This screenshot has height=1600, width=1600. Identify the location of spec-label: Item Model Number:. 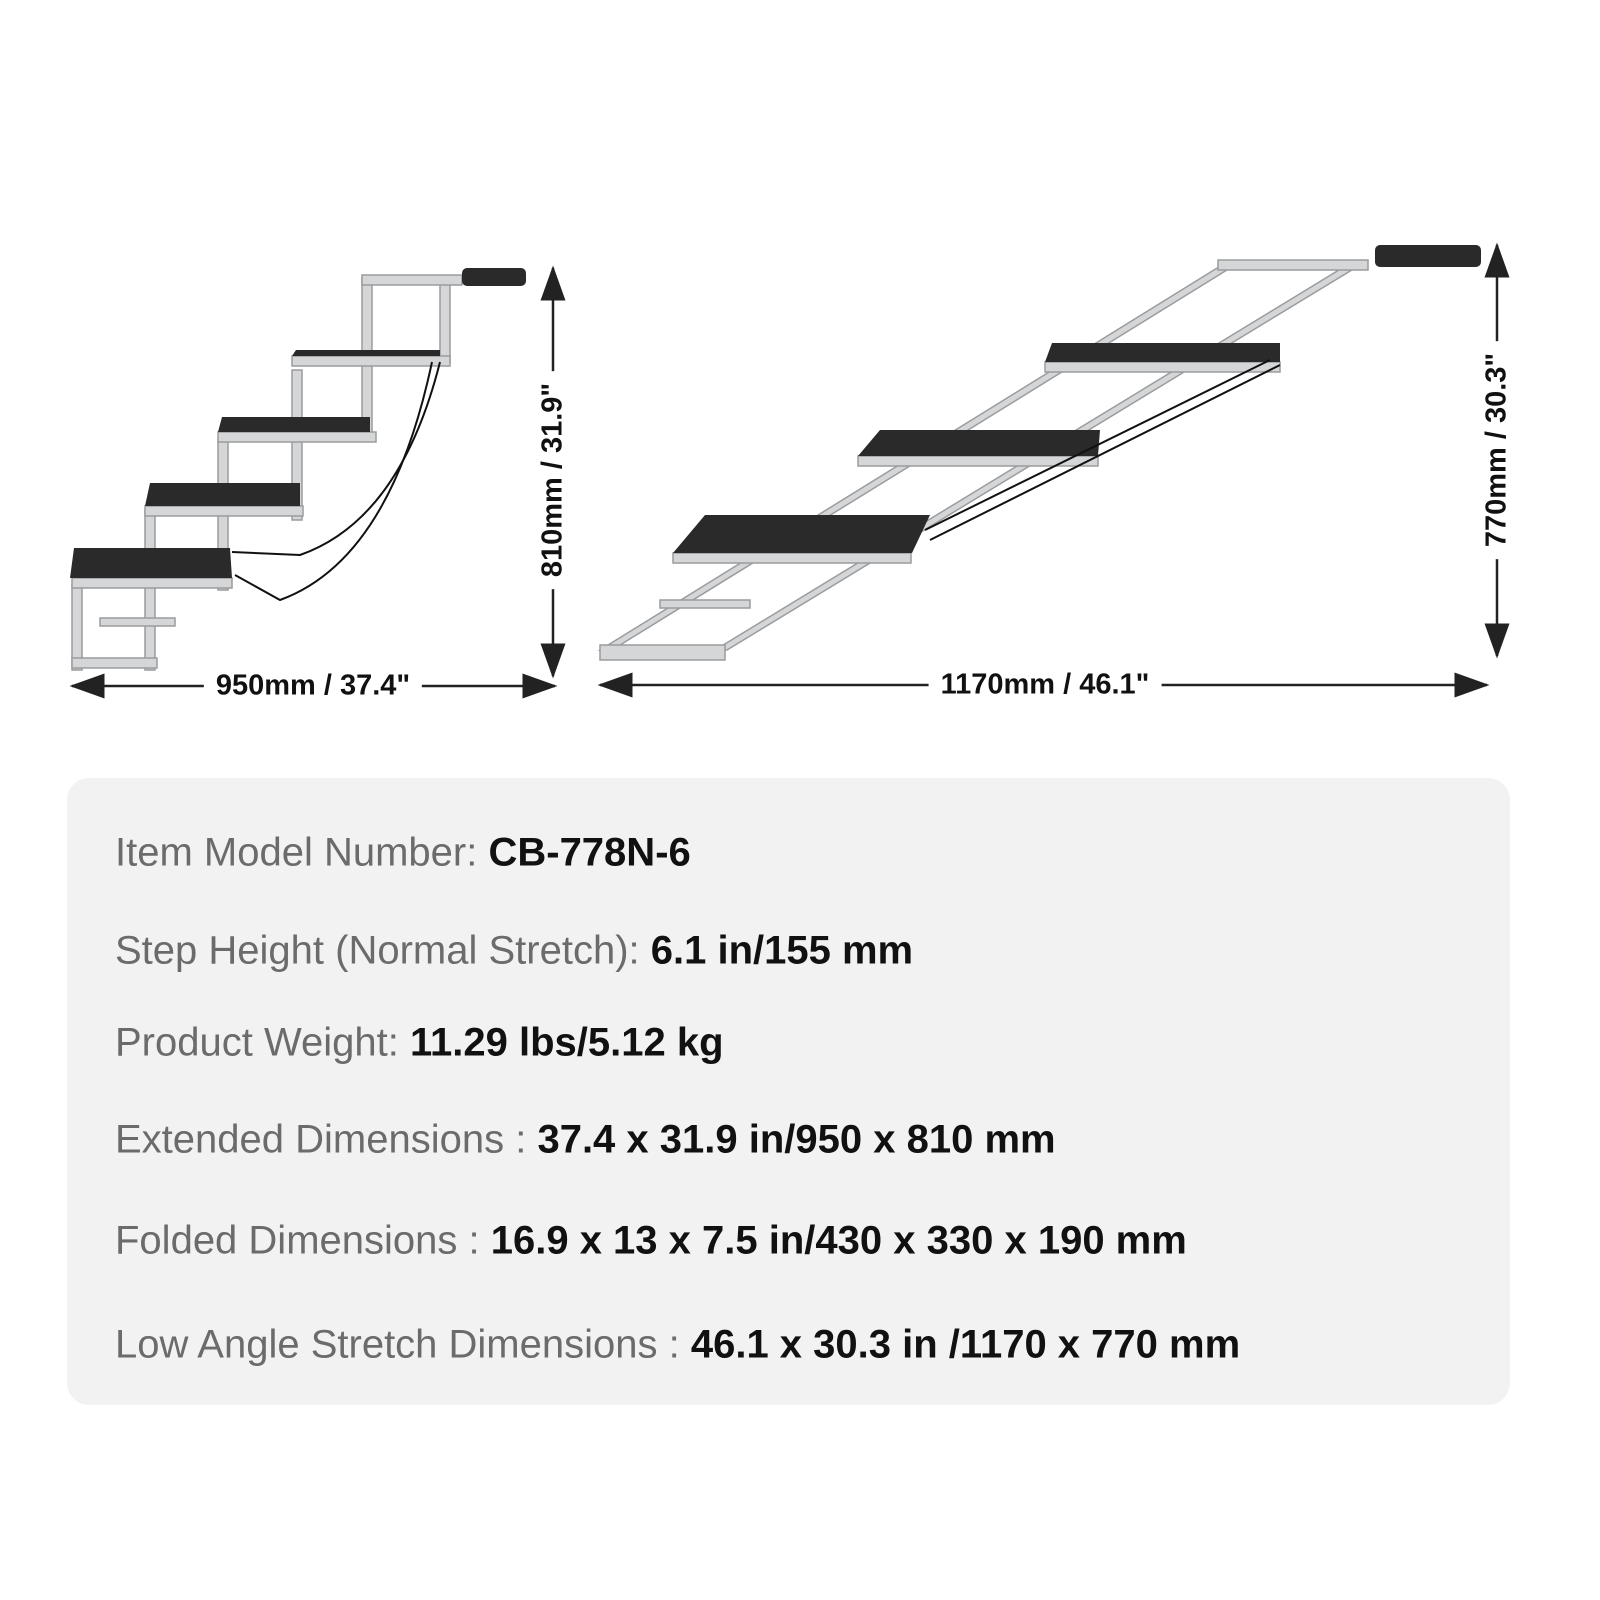
(302, 852).